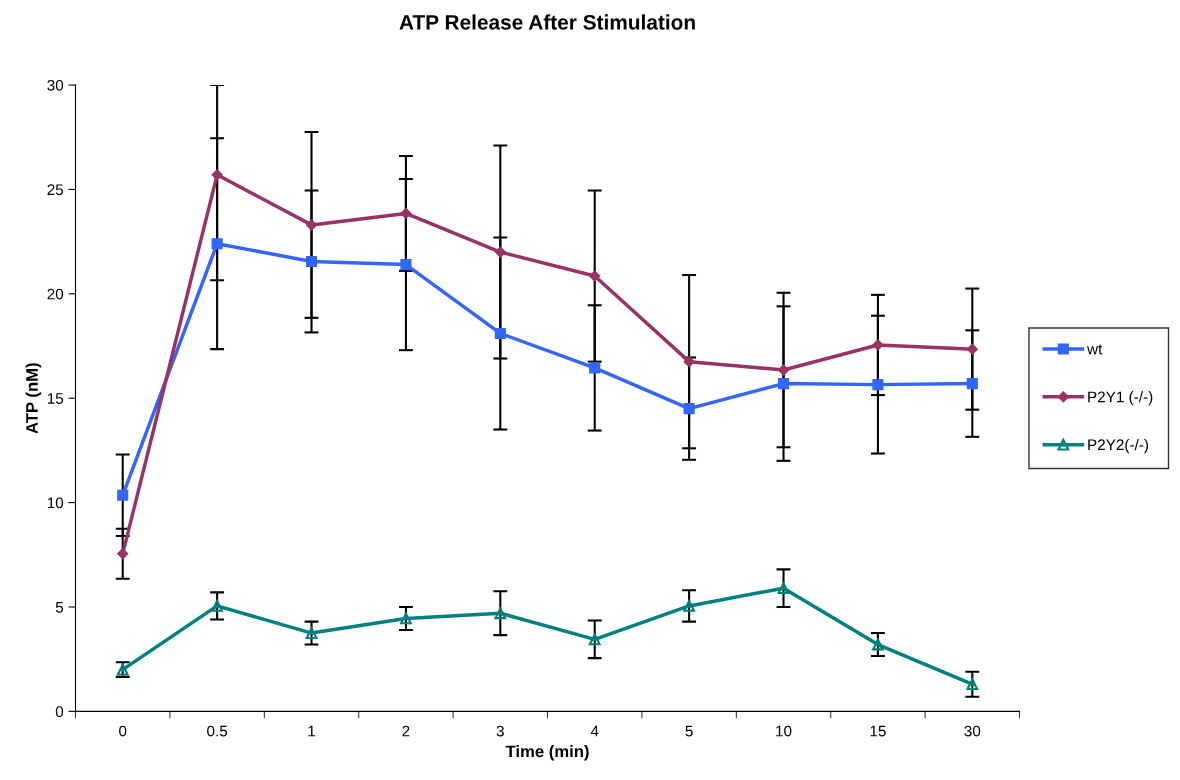  I want to click on x-tick-label: 3, so click(500, 731).